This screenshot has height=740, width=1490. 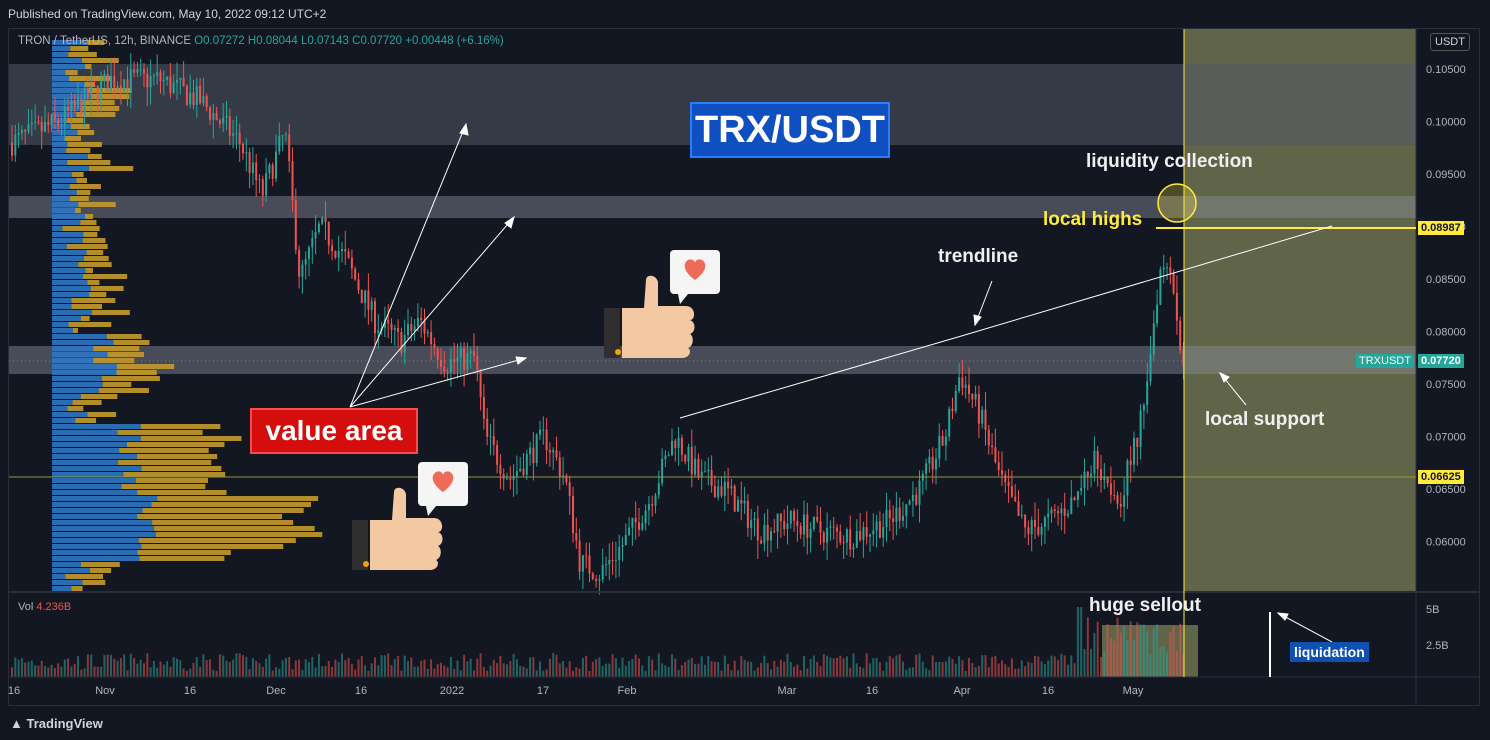 I want to click on local-support-arrow, so click(x=1233, y=389).